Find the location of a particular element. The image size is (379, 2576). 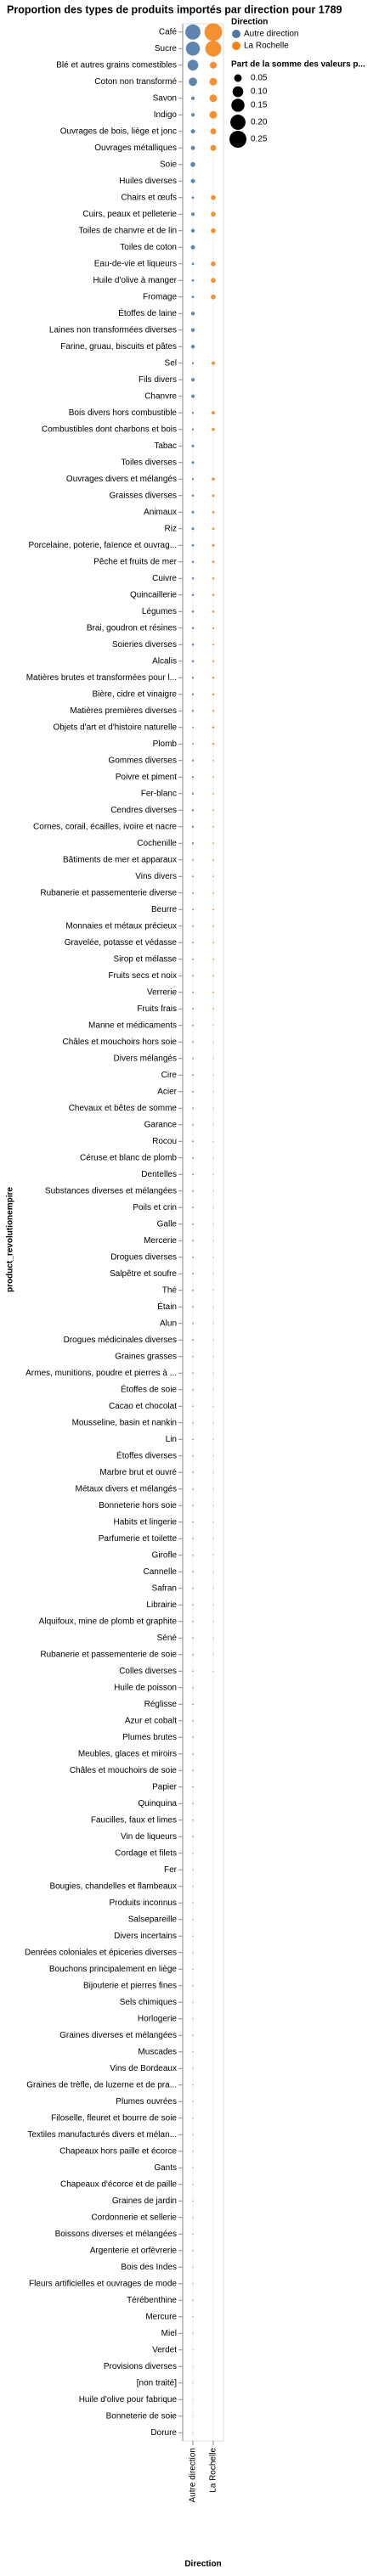

y-tick-label: Galle is located at coordinates (167, 1224).